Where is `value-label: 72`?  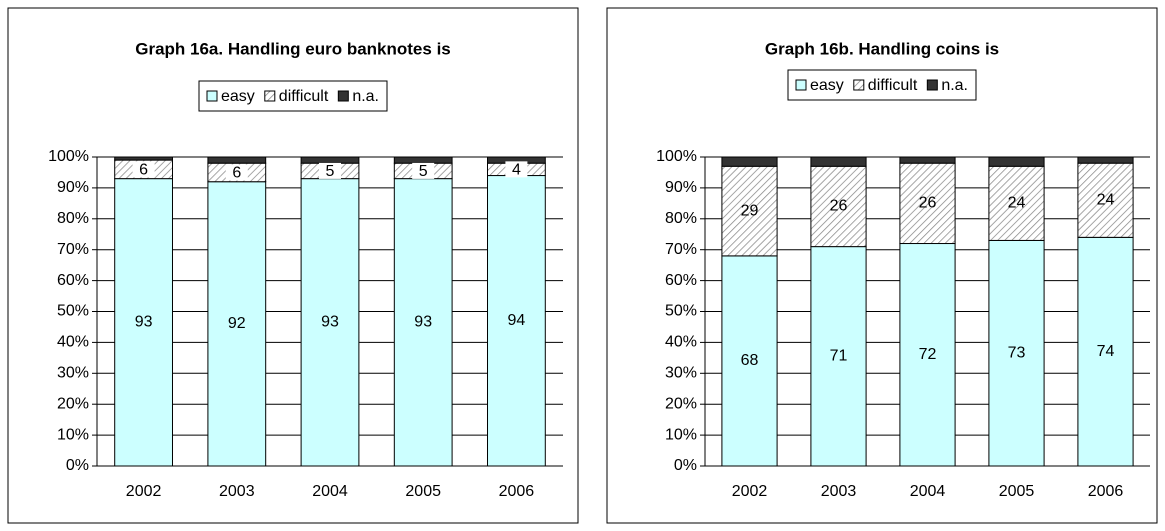 value-label: 72 is located at coordinates (928, 354).